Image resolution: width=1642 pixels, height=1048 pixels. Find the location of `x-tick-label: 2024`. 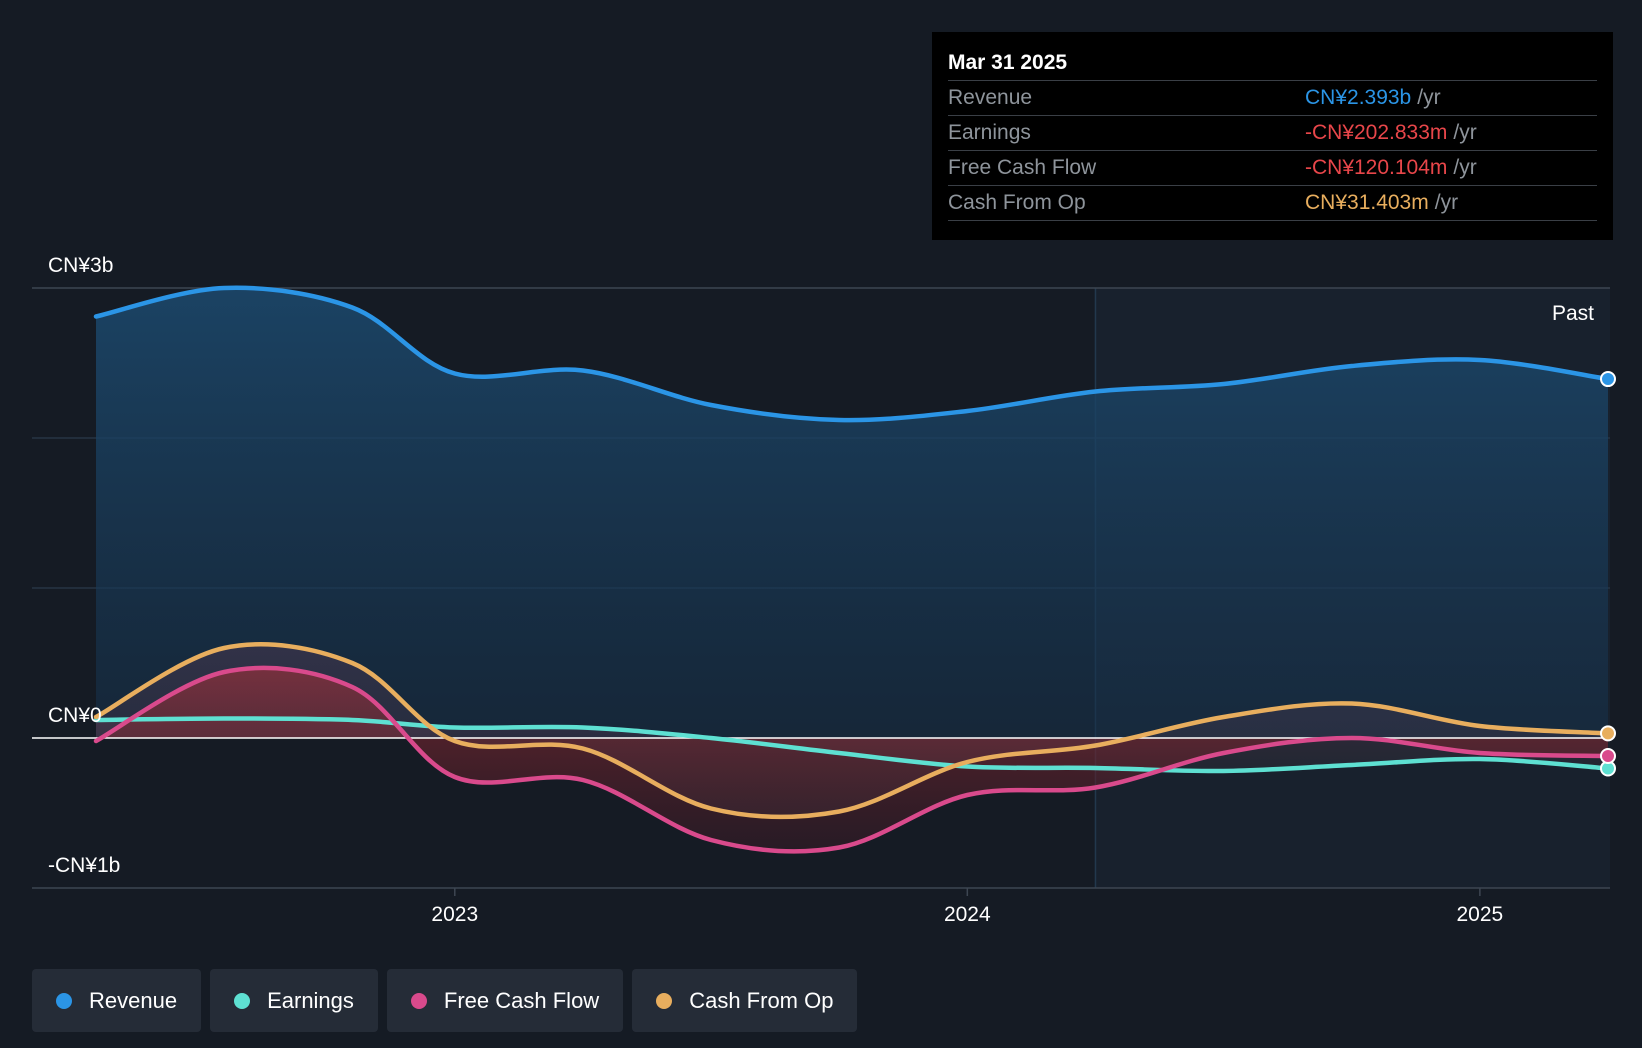

x-tick-label: 2024 is located at coordinates (967, 914).